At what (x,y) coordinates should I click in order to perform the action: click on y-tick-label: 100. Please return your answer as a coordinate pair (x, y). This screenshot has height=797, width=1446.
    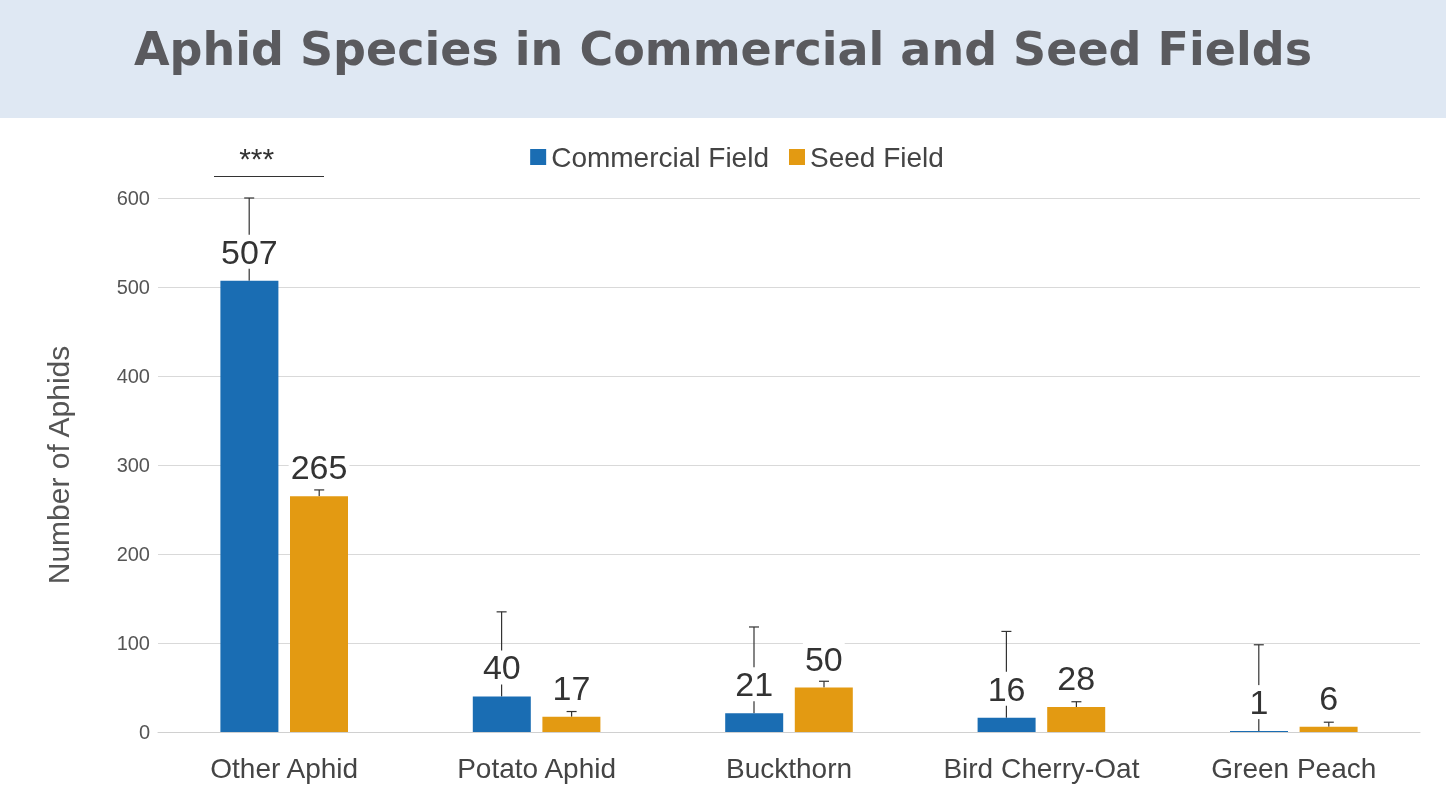
    Looking at the image, I should click on (133, 643).